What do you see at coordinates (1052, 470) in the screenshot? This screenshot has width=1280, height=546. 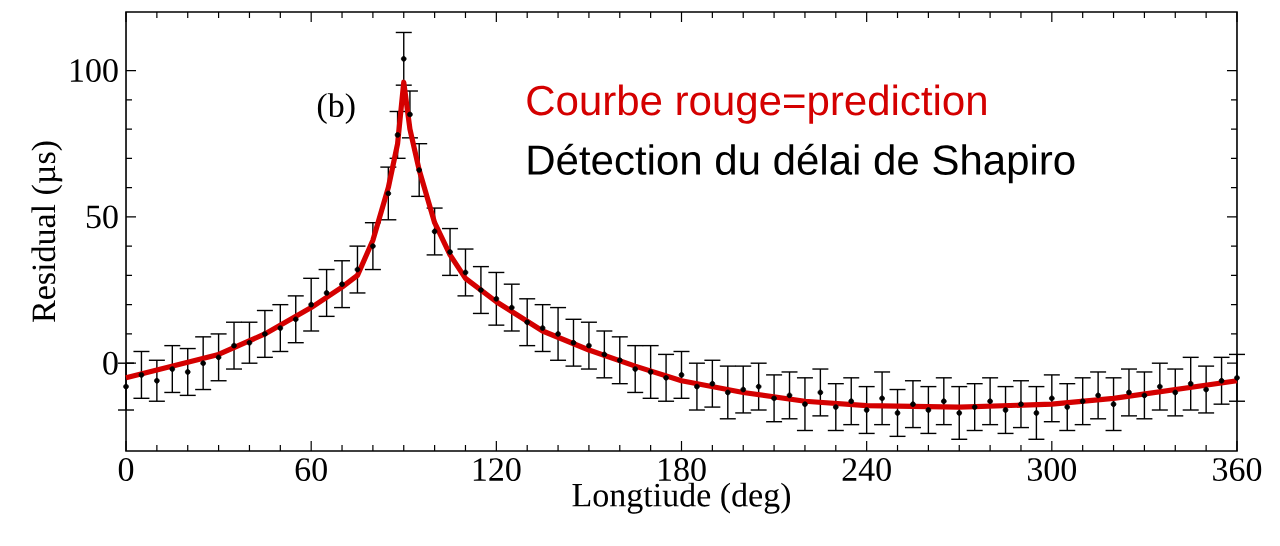 I see `x-tick-label: 300` at bounding box center [1052, 470].